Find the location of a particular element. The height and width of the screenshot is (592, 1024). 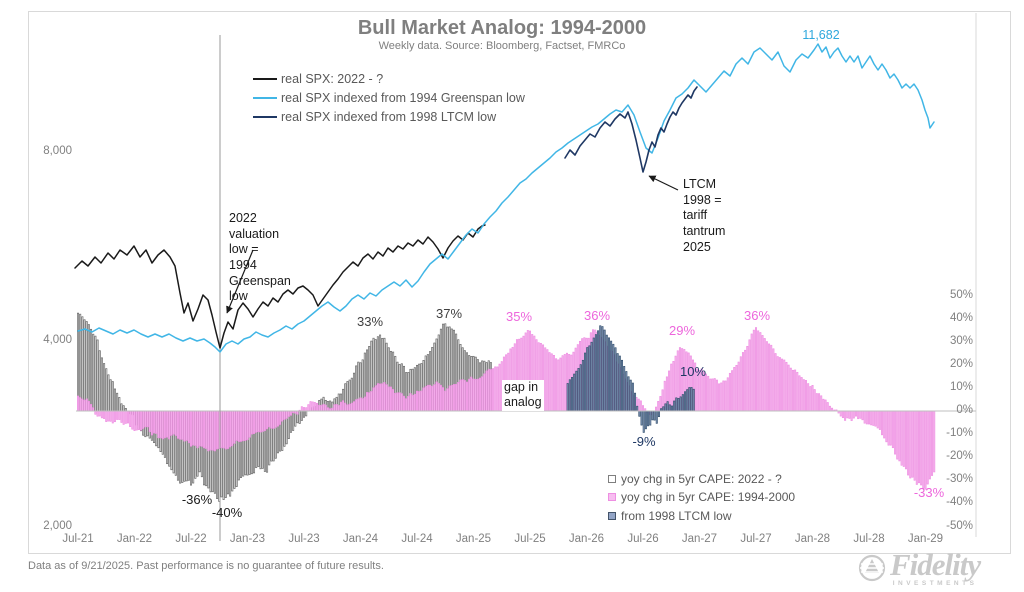

legend-spx-1998: real SPX indexed from 1998 LTCM low is located at coordinates (374, 117).